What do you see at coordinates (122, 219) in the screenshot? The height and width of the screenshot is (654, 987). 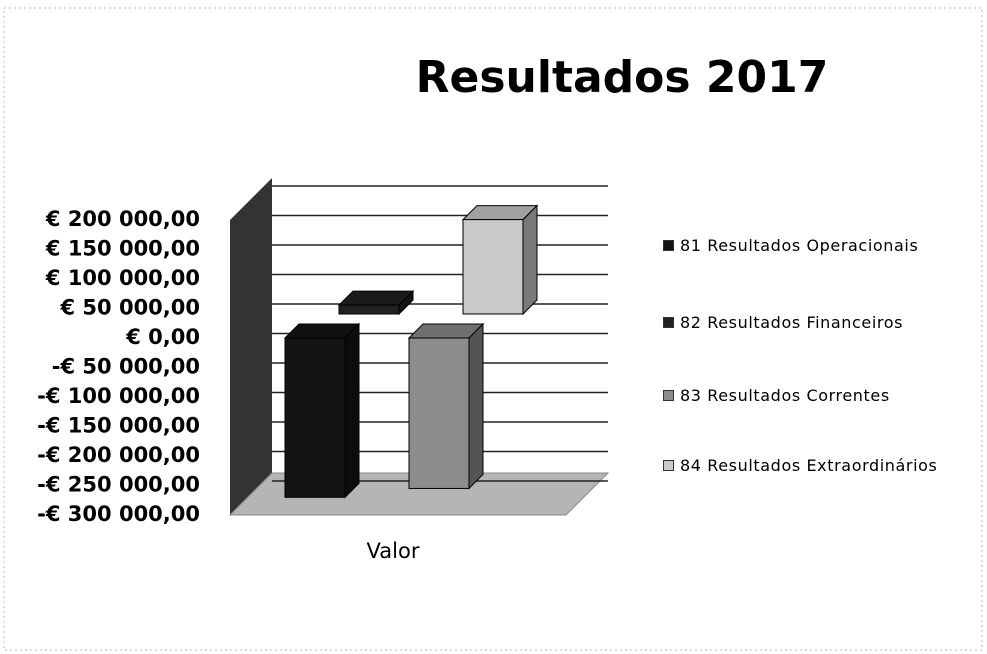 I see `y-tick-label: € 200 000,00` at bounding box center [122, 219].